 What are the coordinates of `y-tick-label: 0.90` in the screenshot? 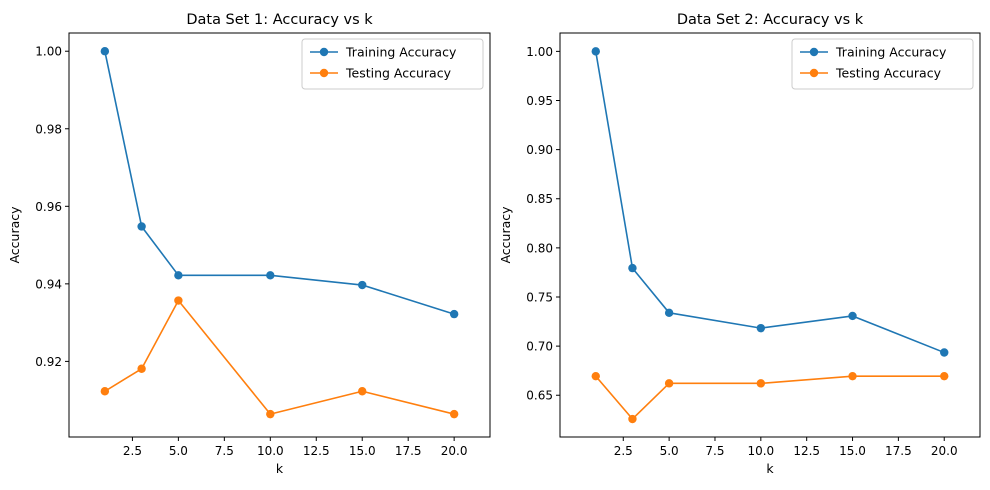 It's located at (539, 150).